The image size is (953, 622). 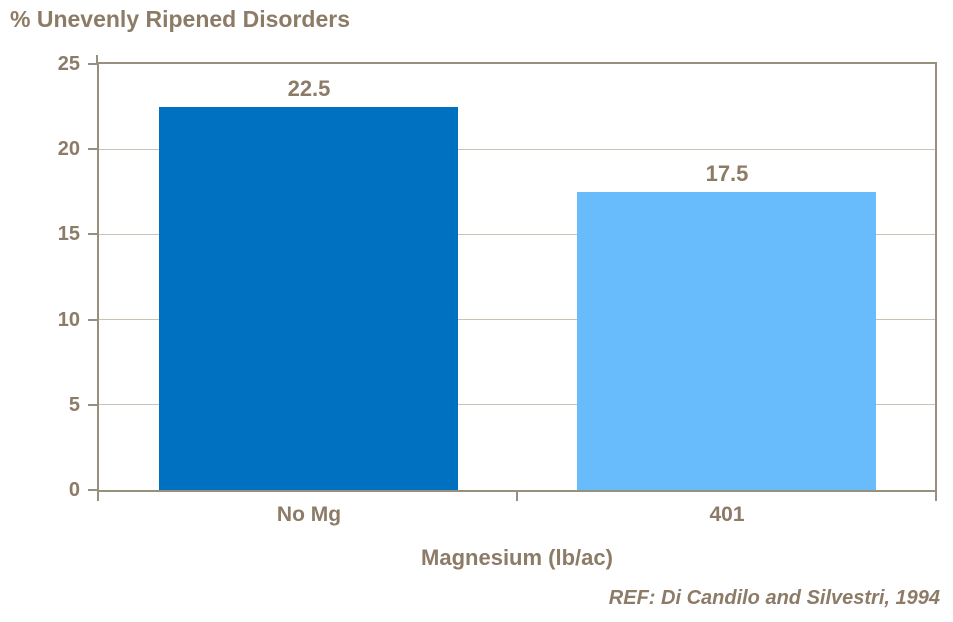 What do you see at coordinates (97, 59) in the screenshot?
I see `y-axis-end-tick` at bounding box center [97, 59].